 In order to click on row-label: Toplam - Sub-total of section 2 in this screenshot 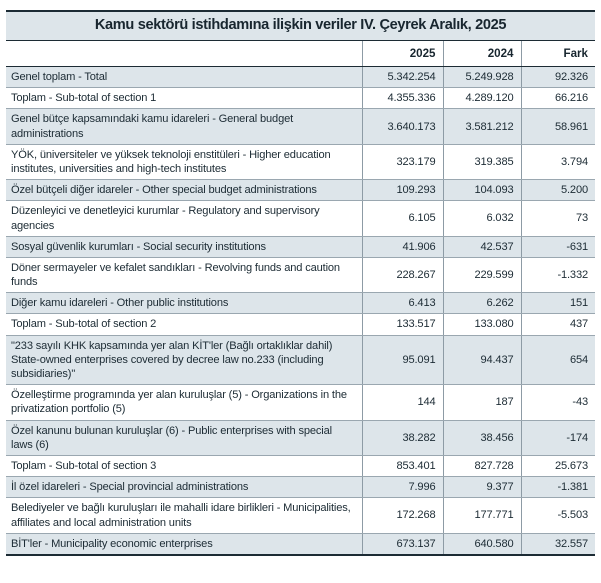, I will do `click(184, 324)`.